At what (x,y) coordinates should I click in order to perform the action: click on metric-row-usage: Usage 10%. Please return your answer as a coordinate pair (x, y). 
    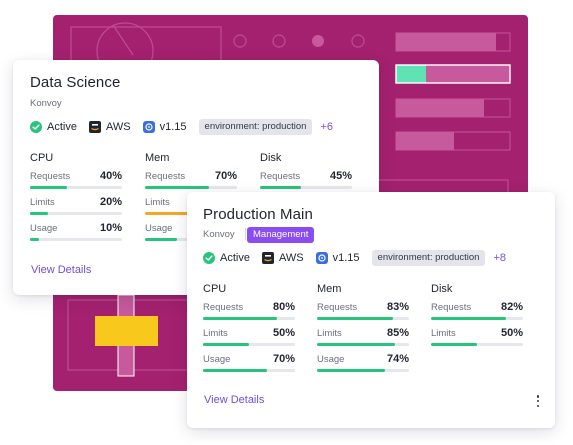
    Looking at the image, I should click on (76, 235).